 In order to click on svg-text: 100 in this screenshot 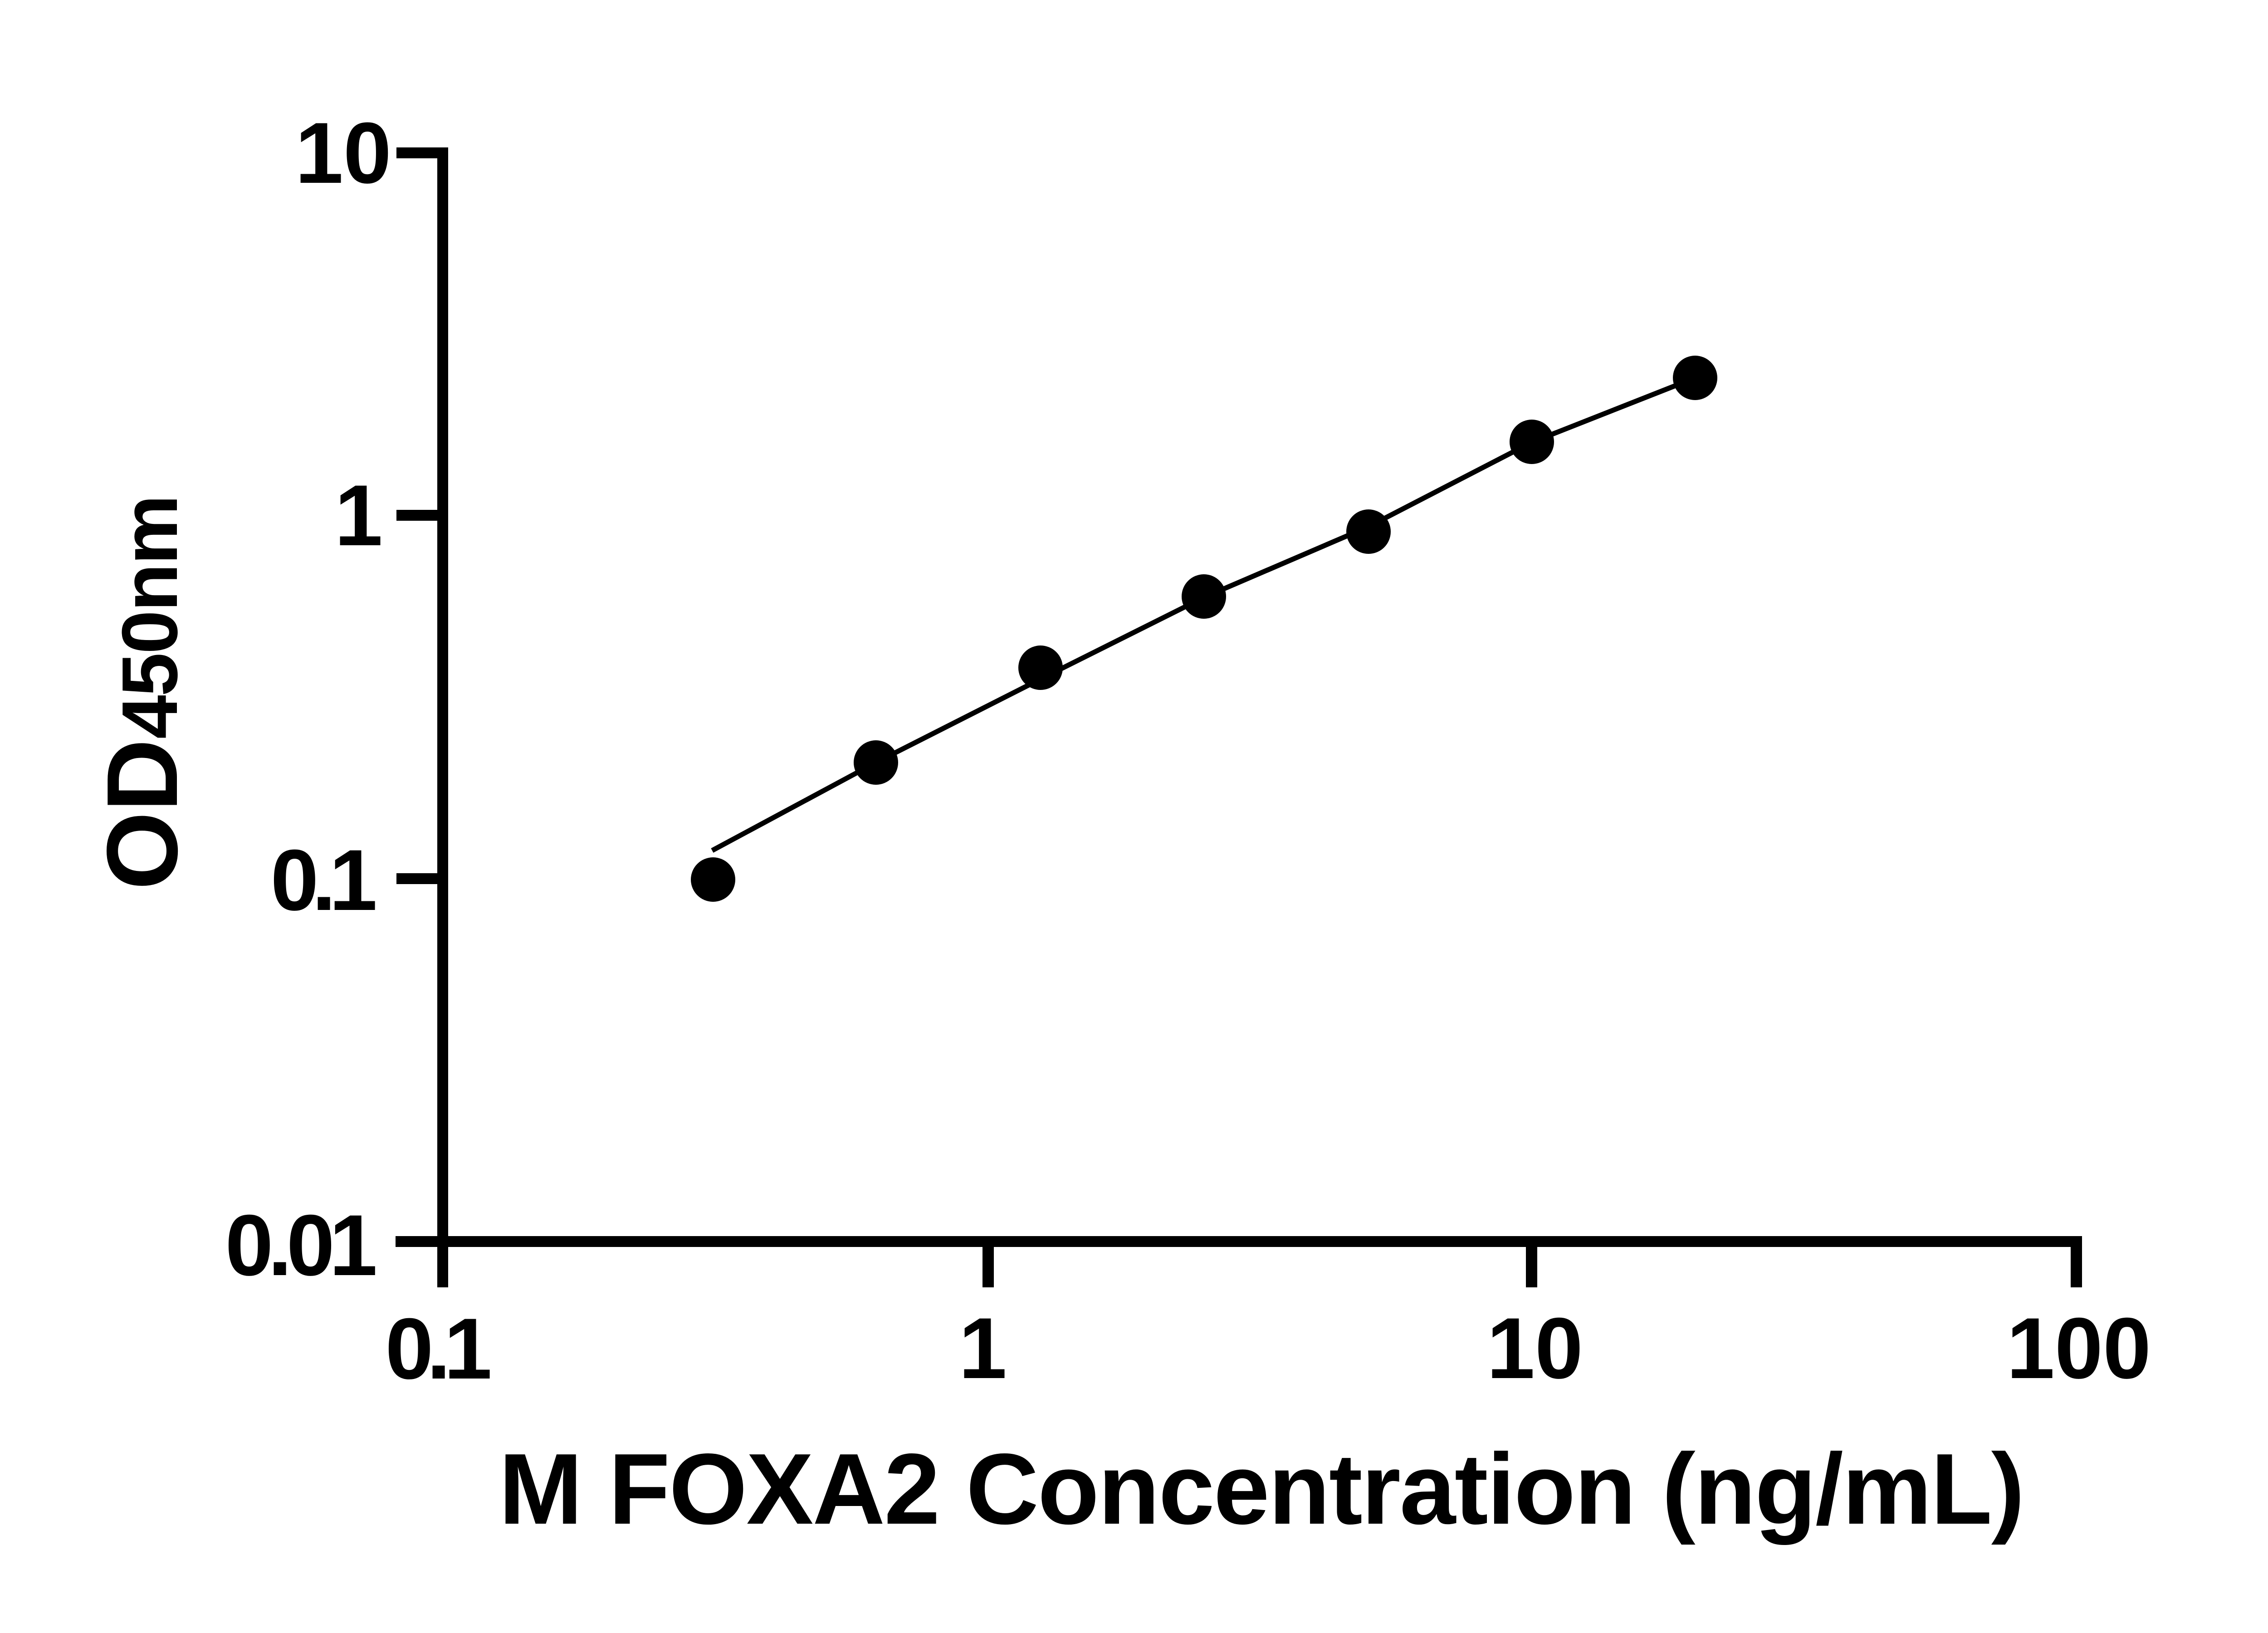, I will do `click(2079, 1348)`.